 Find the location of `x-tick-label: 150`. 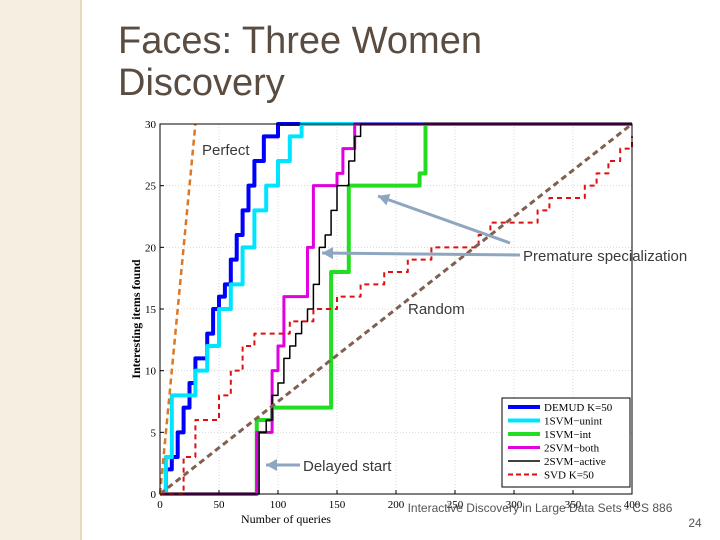

x-tick-label: 150 is located at coordinates (337, 505).